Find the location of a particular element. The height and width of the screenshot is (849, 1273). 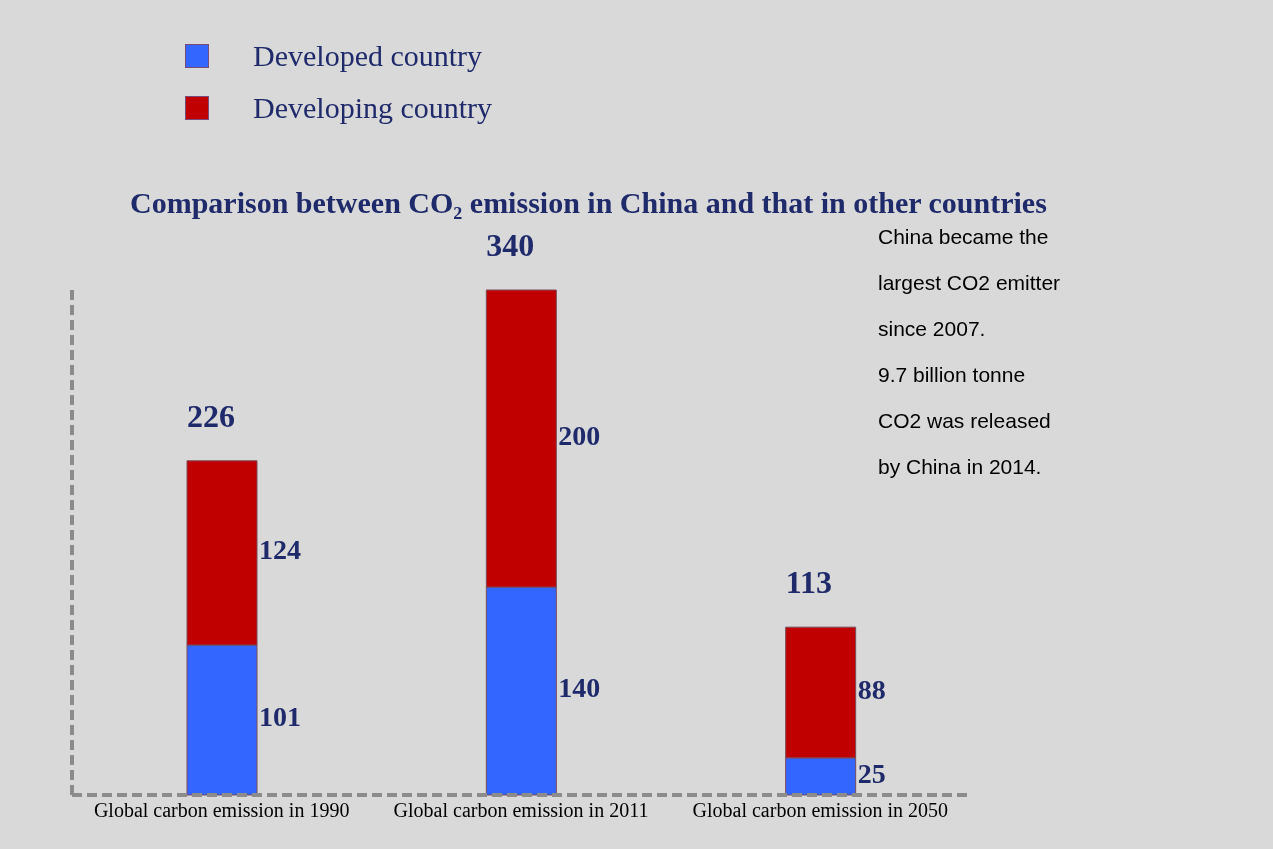

data-label: 140 is located at coordinates (579, 688).